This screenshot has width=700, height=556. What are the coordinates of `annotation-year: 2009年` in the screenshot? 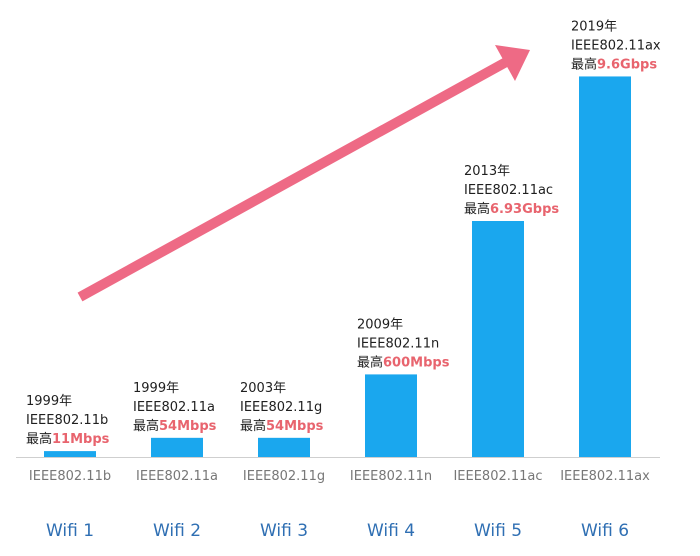 It's located at (380, 324).